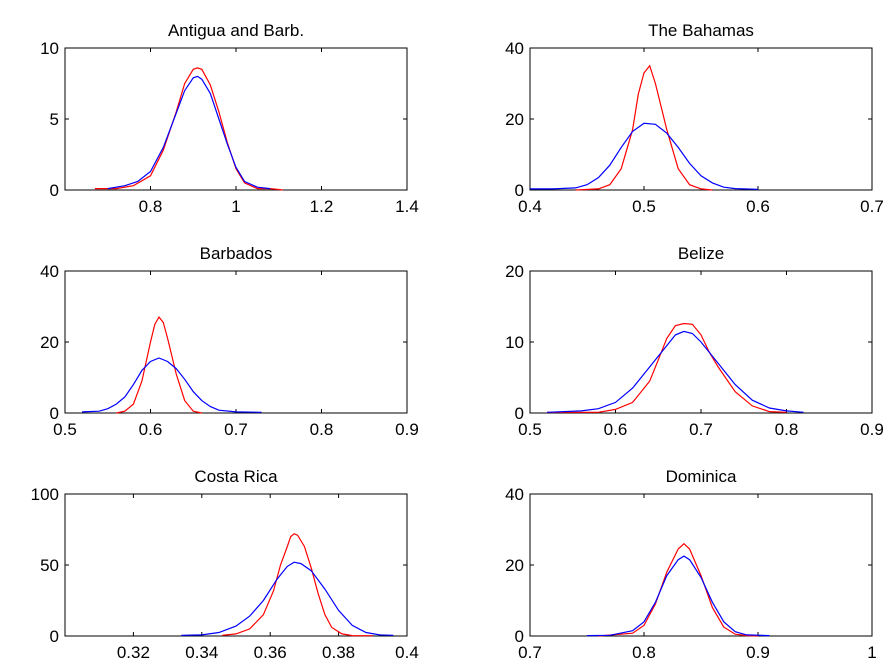 This screenshot has height=669, width=893. Describe the element at coordinates (201, 652) in the screenshot. I see `x-tick-label: 0.34` at that location.